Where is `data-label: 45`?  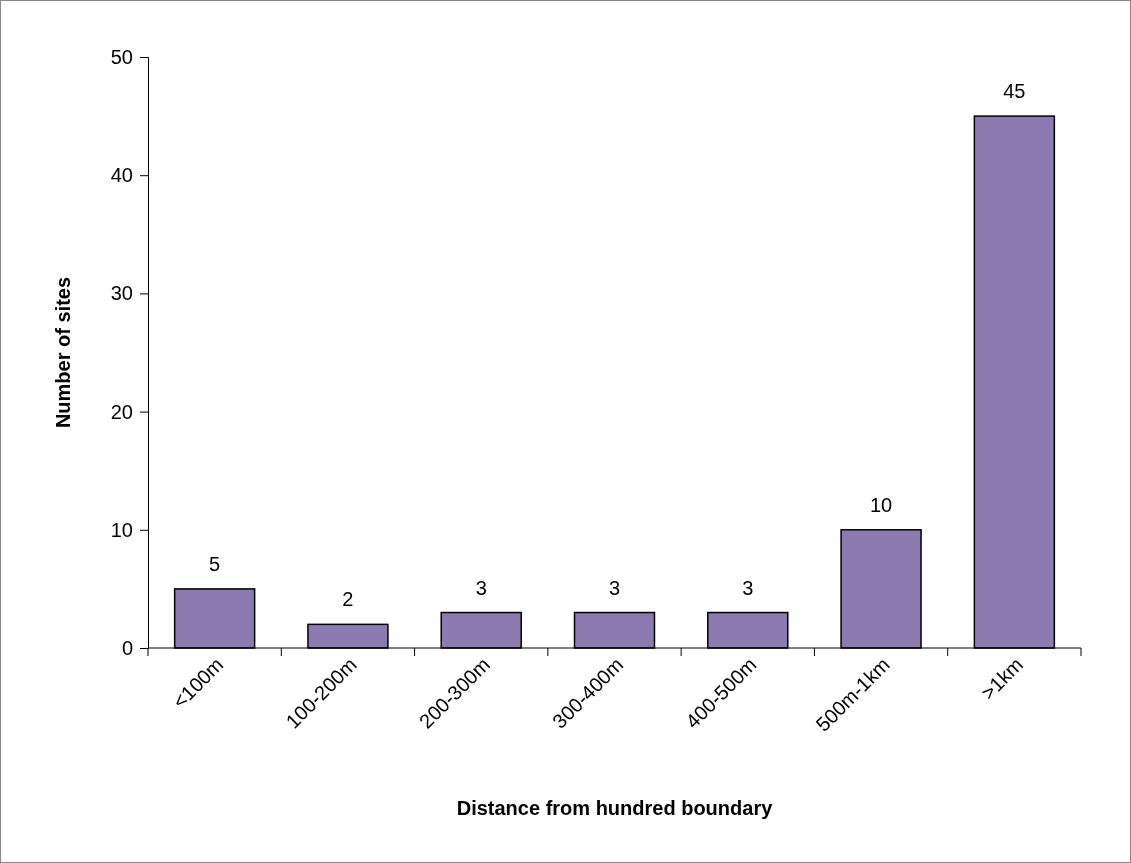 data-label: 45 is located at coordinates (1014, 91).